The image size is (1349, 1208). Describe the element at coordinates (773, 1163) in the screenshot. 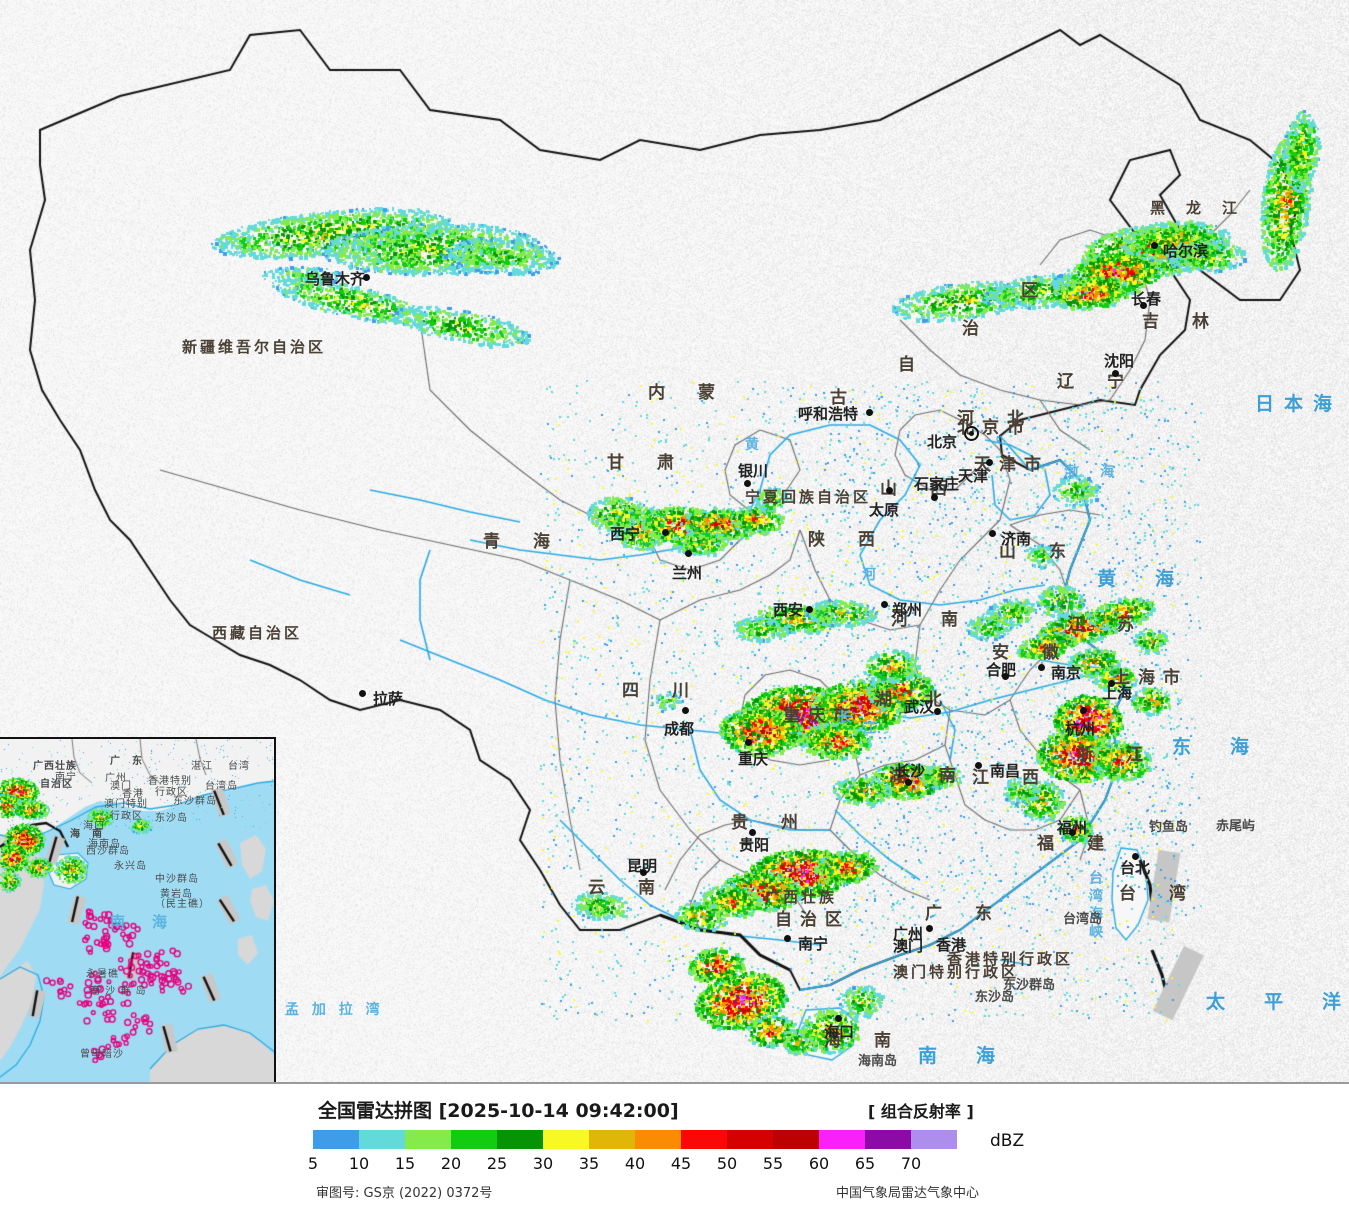

I see `tick-55: 55` at that location.